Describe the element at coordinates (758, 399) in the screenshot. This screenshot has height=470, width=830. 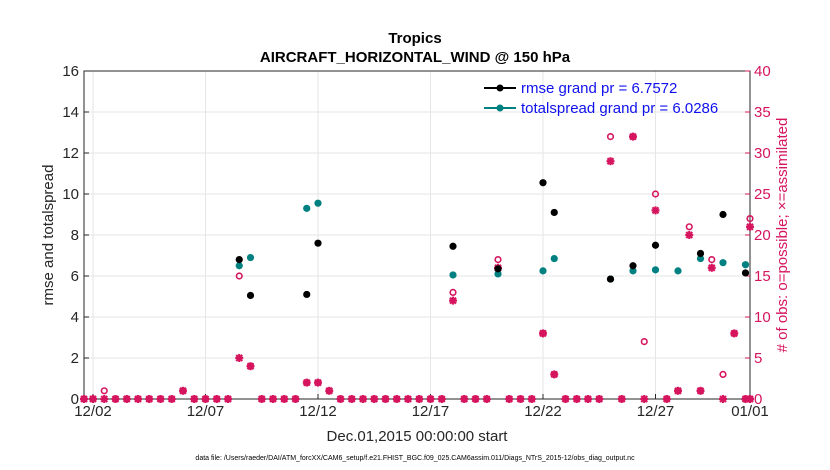
I see `y-tick-label-right: 0` at that location.